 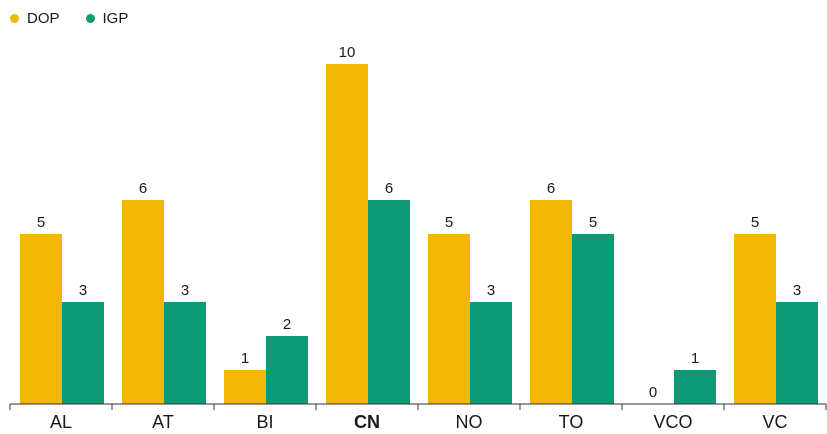 What do you see at coordinates (755, 222) in the screenshot?
I see `data-label-dop-vc: 5` at bounding box center [755, 222].